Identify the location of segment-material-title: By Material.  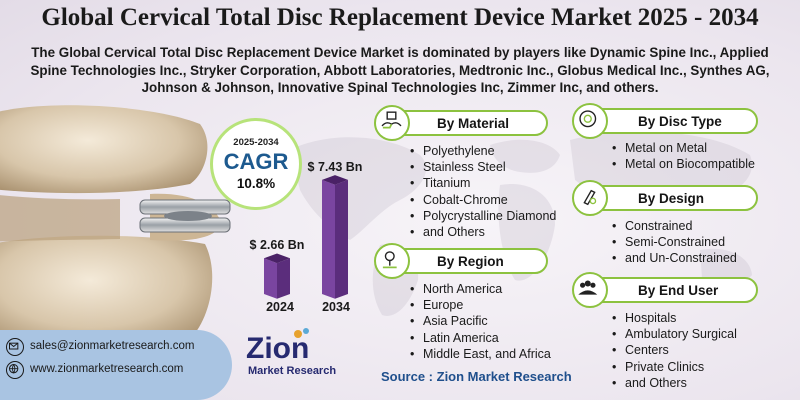
(473, 123).